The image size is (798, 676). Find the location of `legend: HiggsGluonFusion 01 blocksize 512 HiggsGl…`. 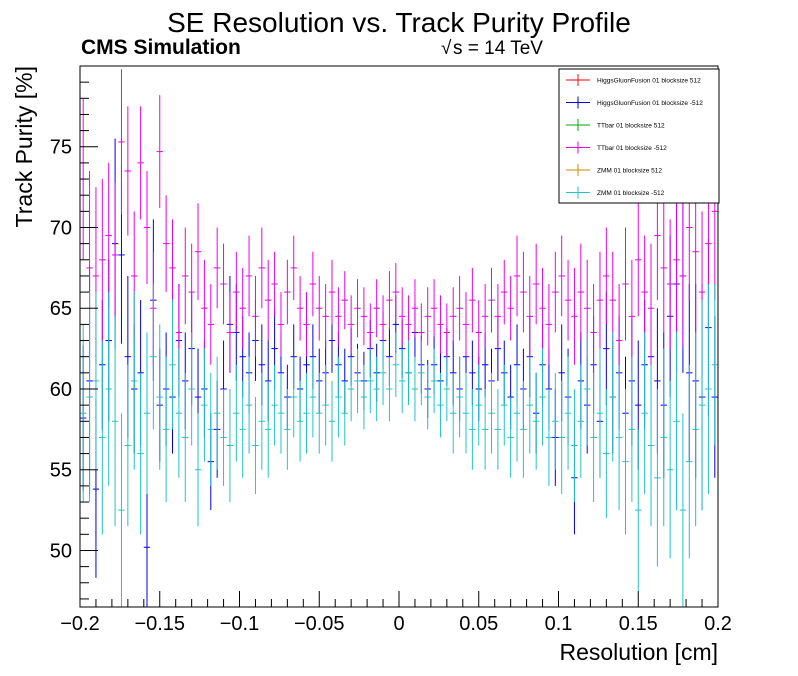

legend: HiggsGluonFusion 01 blocksize 512 HiggsGl… is located at coordinates (639, 136).